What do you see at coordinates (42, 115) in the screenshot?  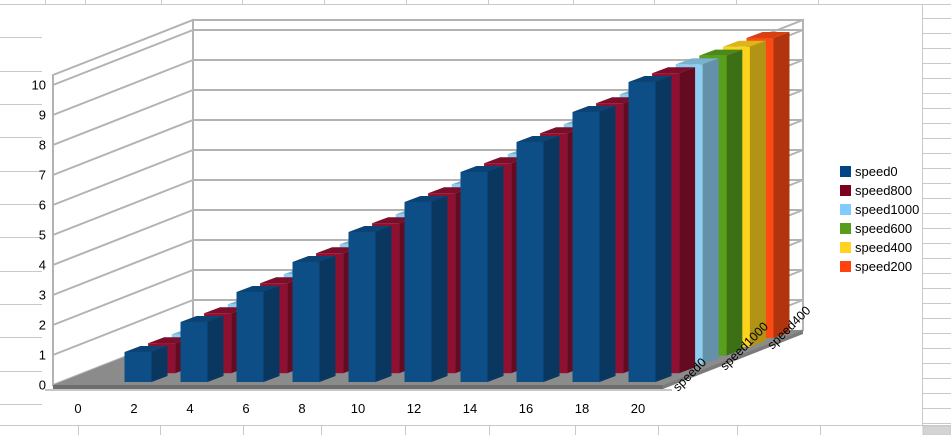 I see `y-axis-label: 9` at bounding box center [42, 115].